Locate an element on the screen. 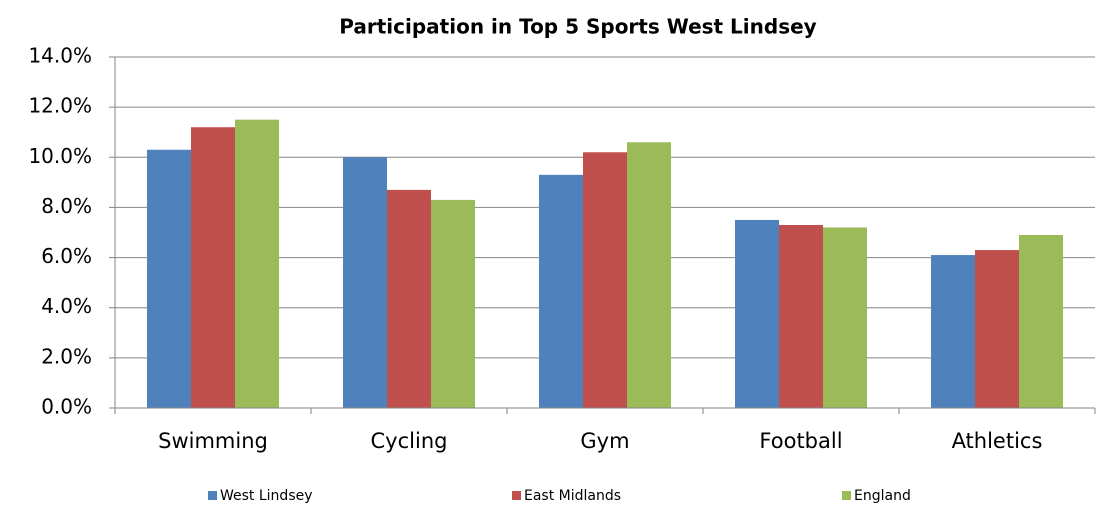 Image resolution: width=1099 pixels, height=508 pixels. x-tick-label: Cycling is located at coordinates (409, 441).